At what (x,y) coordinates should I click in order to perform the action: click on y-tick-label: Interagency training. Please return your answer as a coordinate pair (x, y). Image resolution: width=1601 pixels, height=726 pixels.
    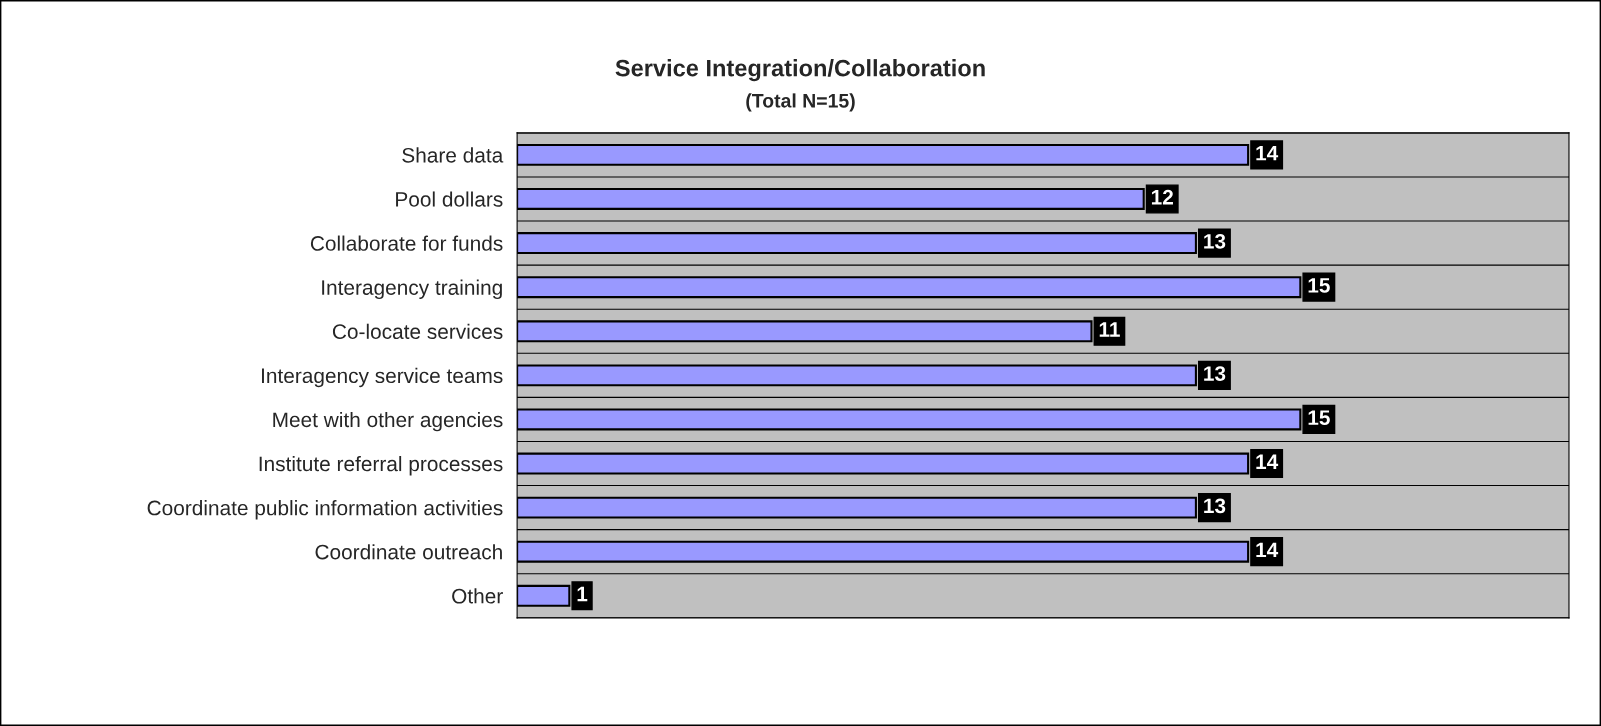
    Looking at the image, I should click on (412, 289).